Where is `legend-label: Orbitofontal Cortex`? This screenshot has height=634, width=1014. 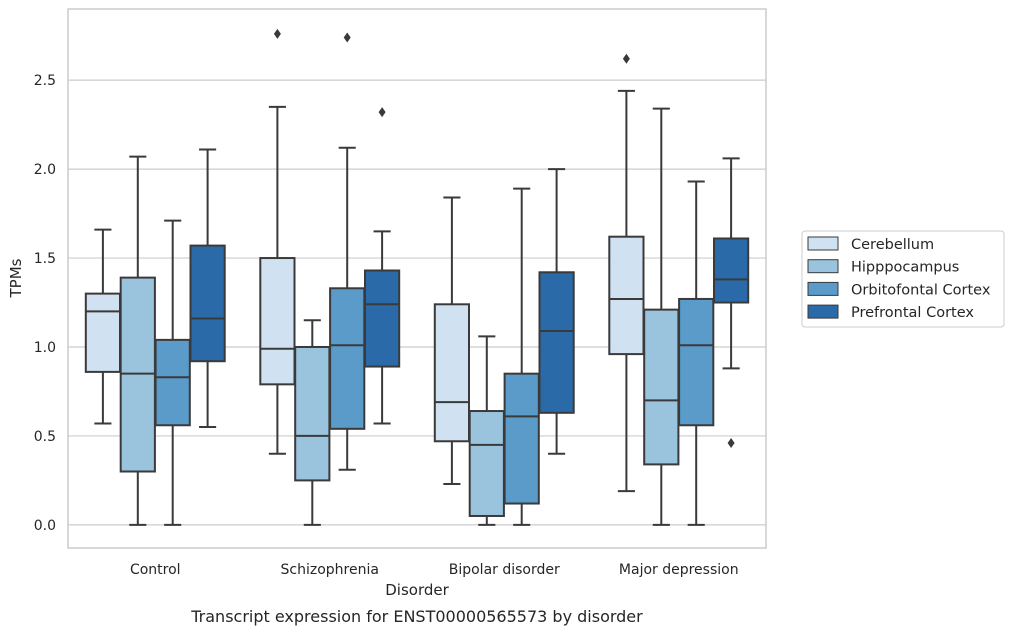 legend-label: Orbitofontal Cortex is located at coordinates (921, 290).